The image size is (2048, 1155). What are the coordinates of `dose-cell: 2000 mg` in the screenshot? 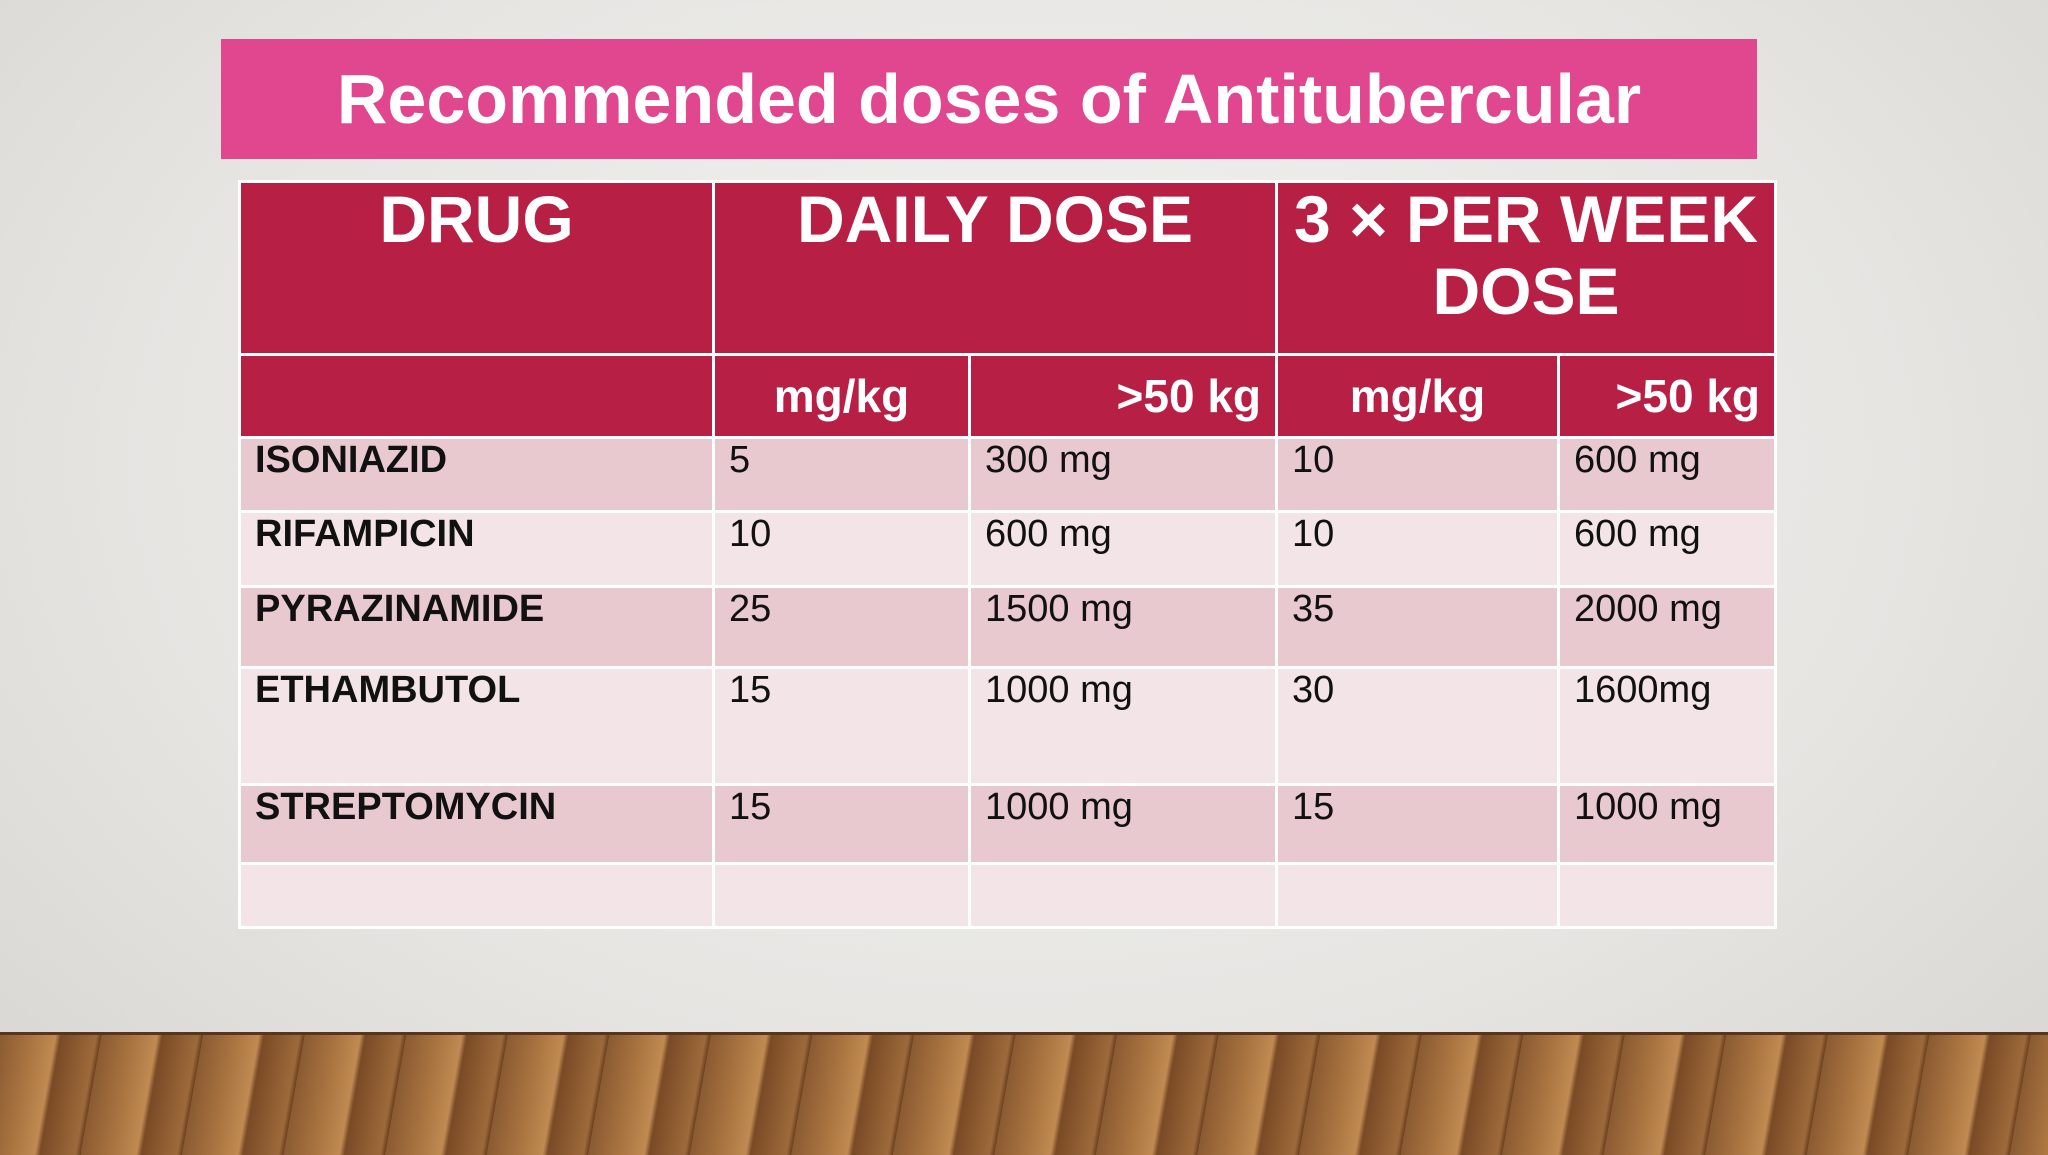 It's located at (1667, 627).